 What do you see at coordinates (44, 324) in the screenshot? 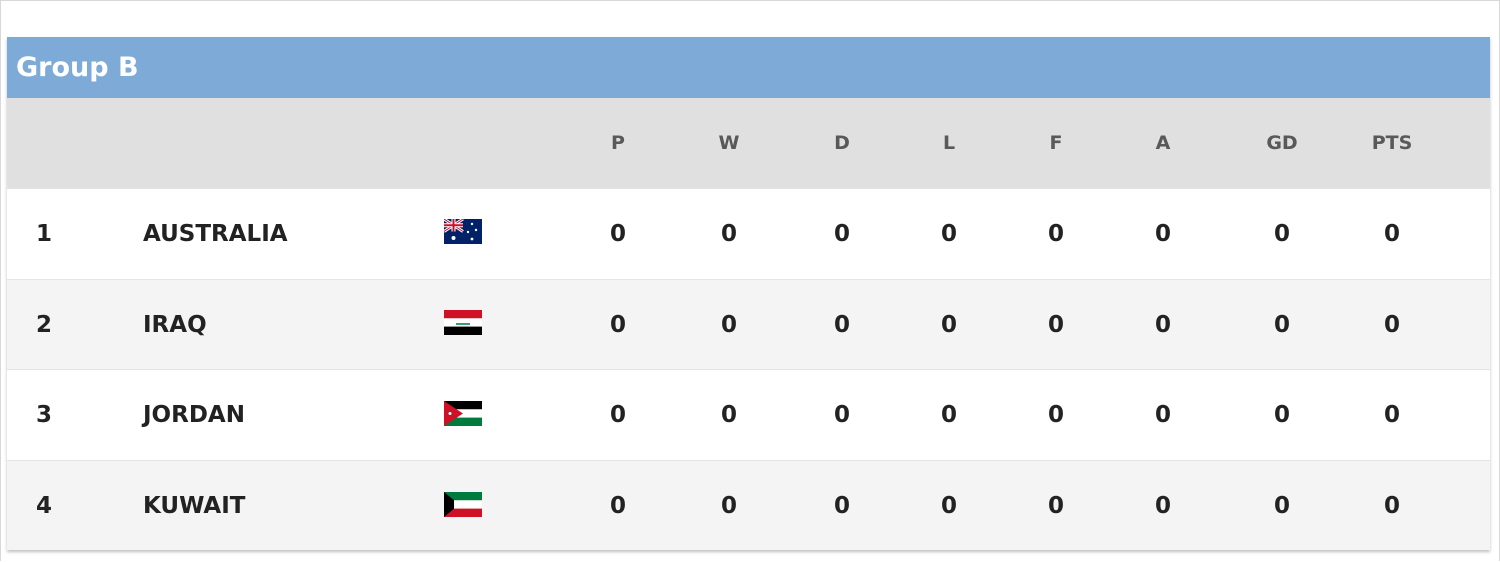
I see `rank: 2` at bounding box center [44, 324].